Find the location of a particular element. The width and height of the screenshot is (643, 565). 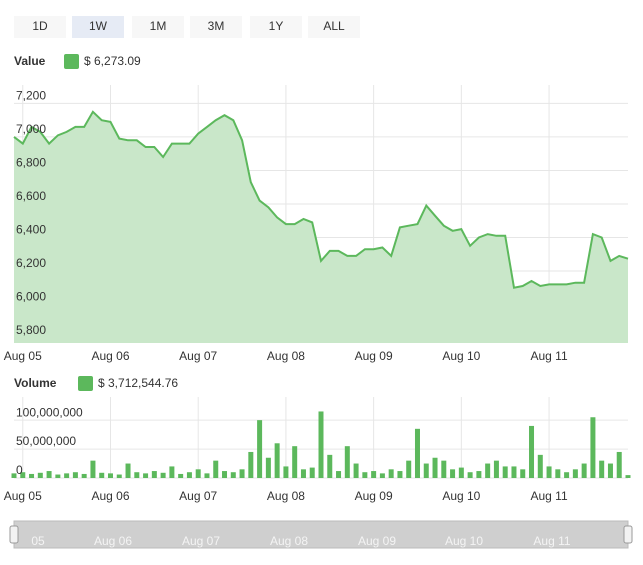

y-tick-label: 6,400 is located at coordinates (31, 230).